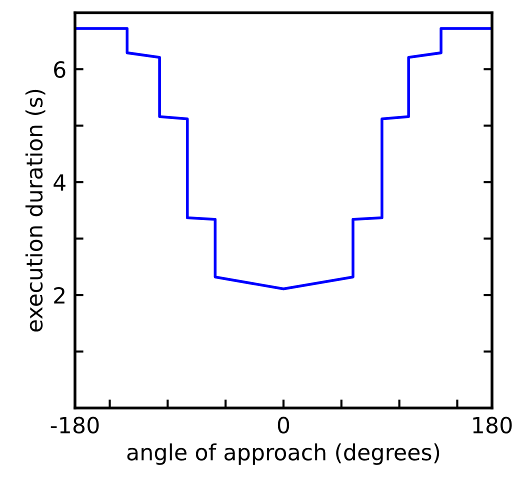 This screenshot has height=480, width=519. I want to click on x-tick-label: -180, so click(74, 425).